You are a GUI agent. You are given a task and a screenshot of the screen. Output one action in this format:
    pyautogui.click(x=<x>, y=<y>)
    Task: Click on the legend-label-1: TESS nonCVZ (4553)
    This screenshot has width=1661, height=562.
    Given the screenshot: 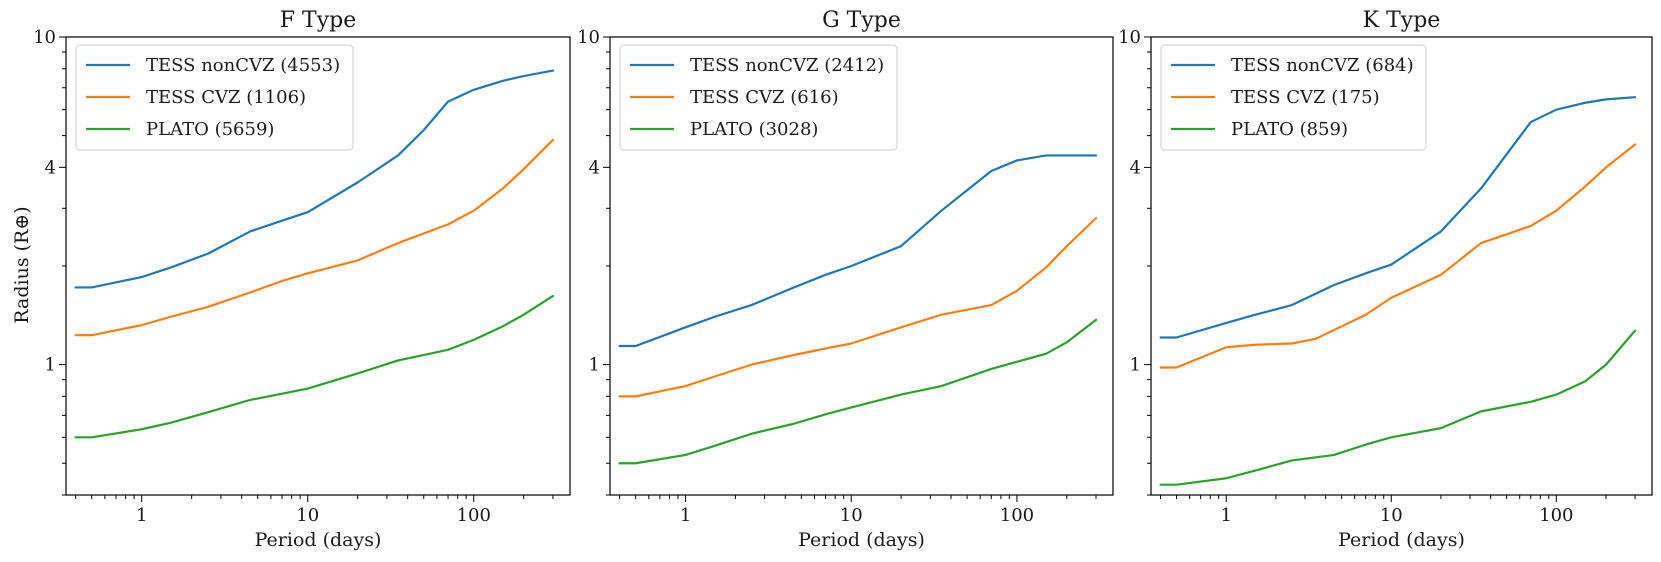 What is the action you would take?
    pyautogui.click(x=243, y=65)
    